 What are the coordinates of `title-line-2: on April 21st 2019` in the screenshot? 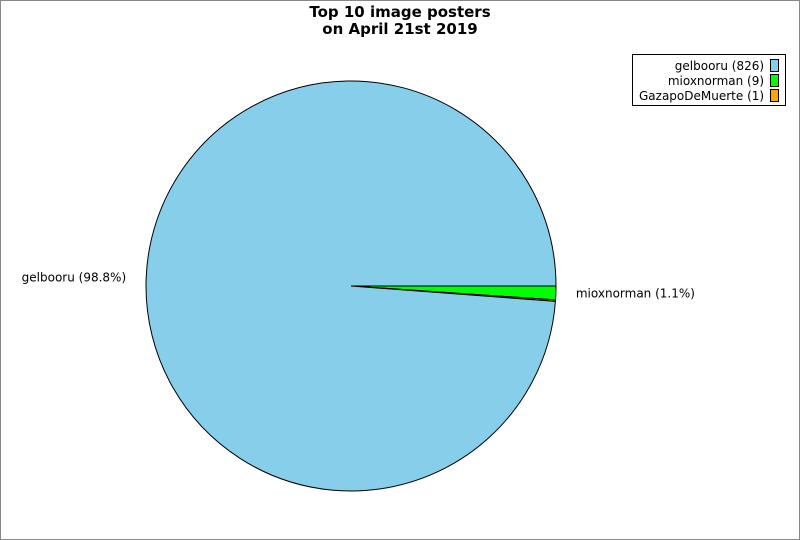 It's located at (400, 29).